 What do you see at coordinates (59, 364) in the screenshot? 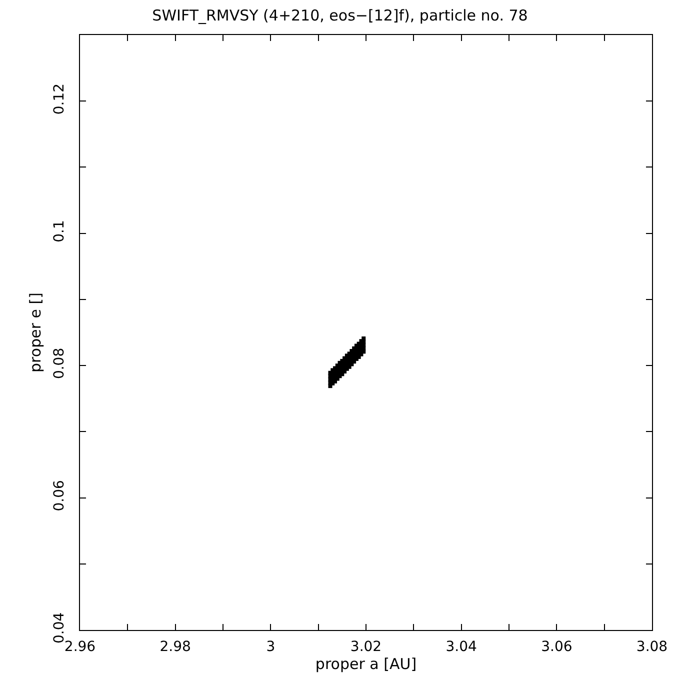
I see `y-tick-label: 0.08` at bounding box center [59, 364].